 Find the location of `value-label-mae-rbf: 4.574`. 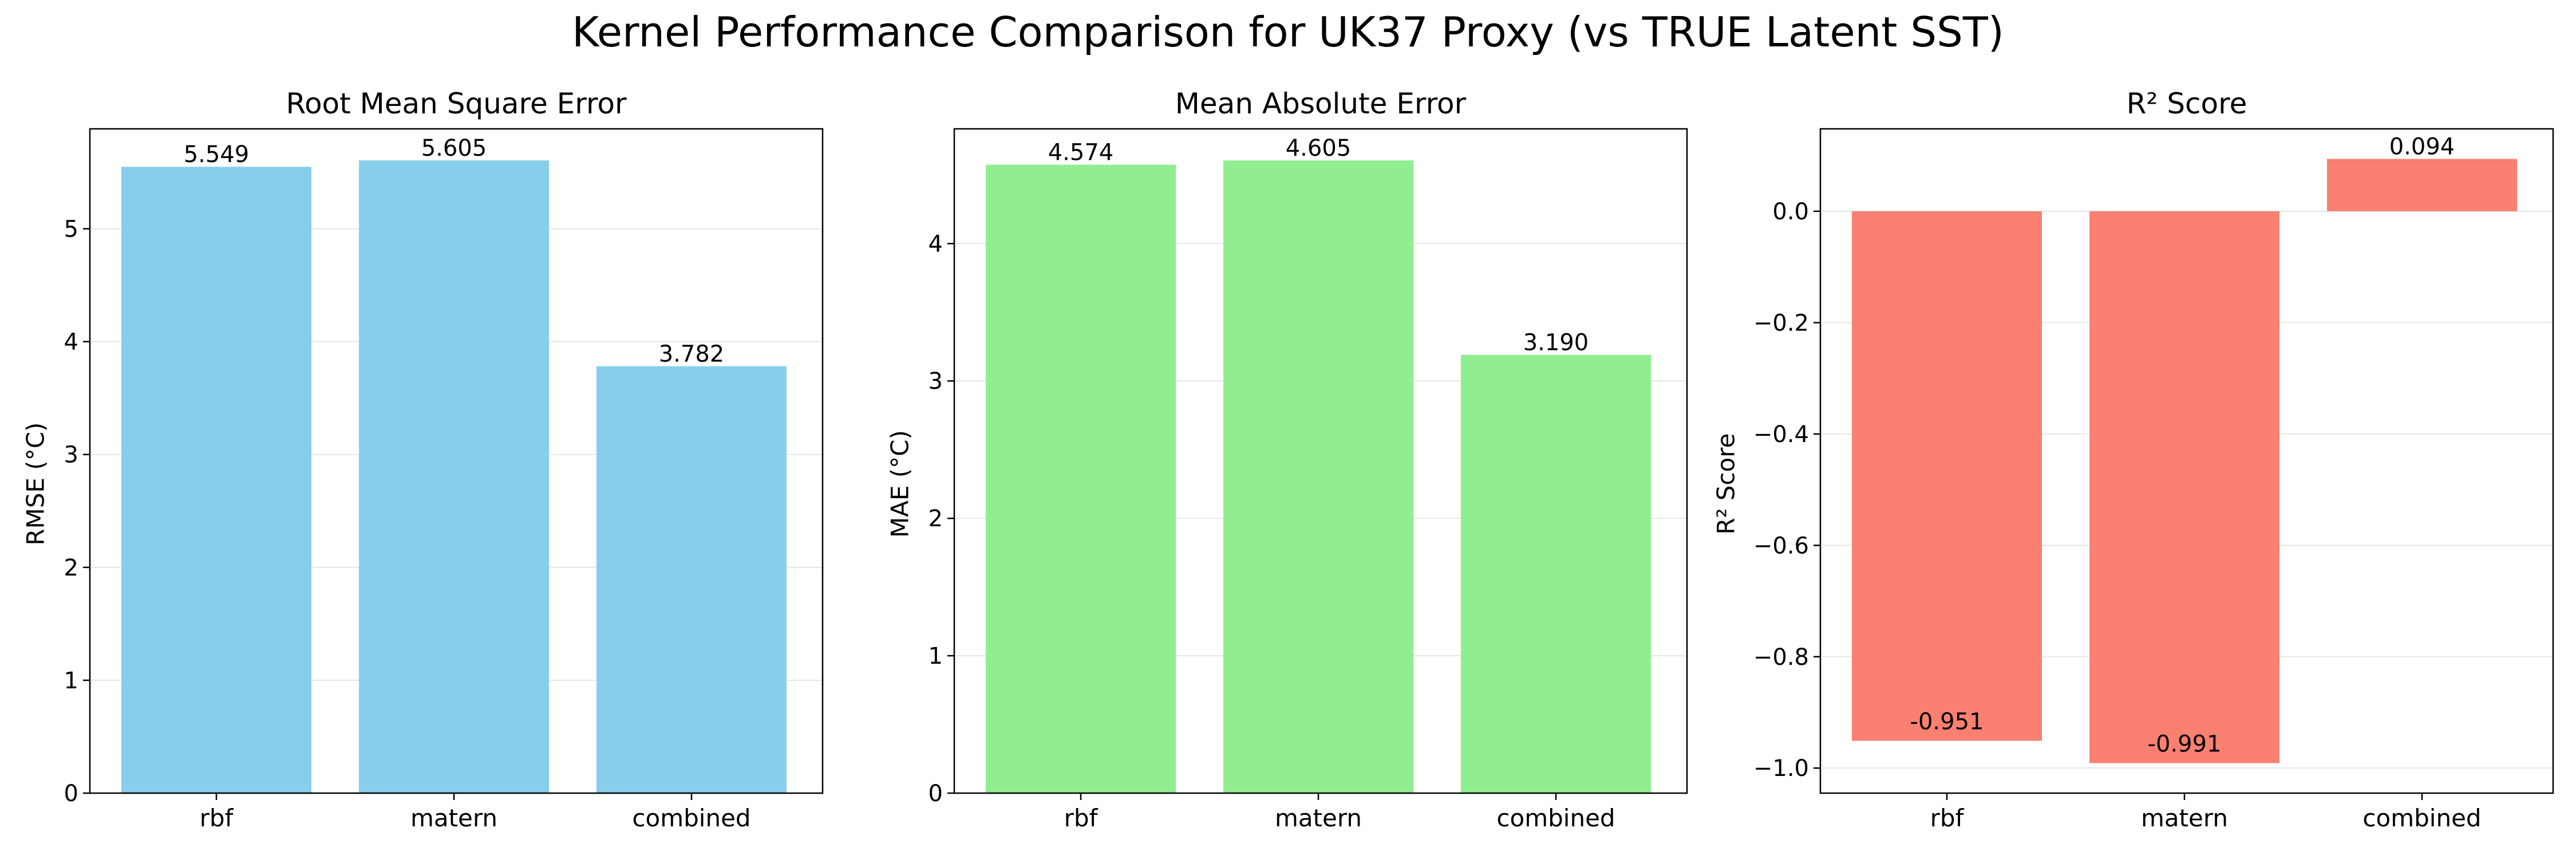

value-label-mae-rbf: 4.574 is located at coordinates (1081, 153).